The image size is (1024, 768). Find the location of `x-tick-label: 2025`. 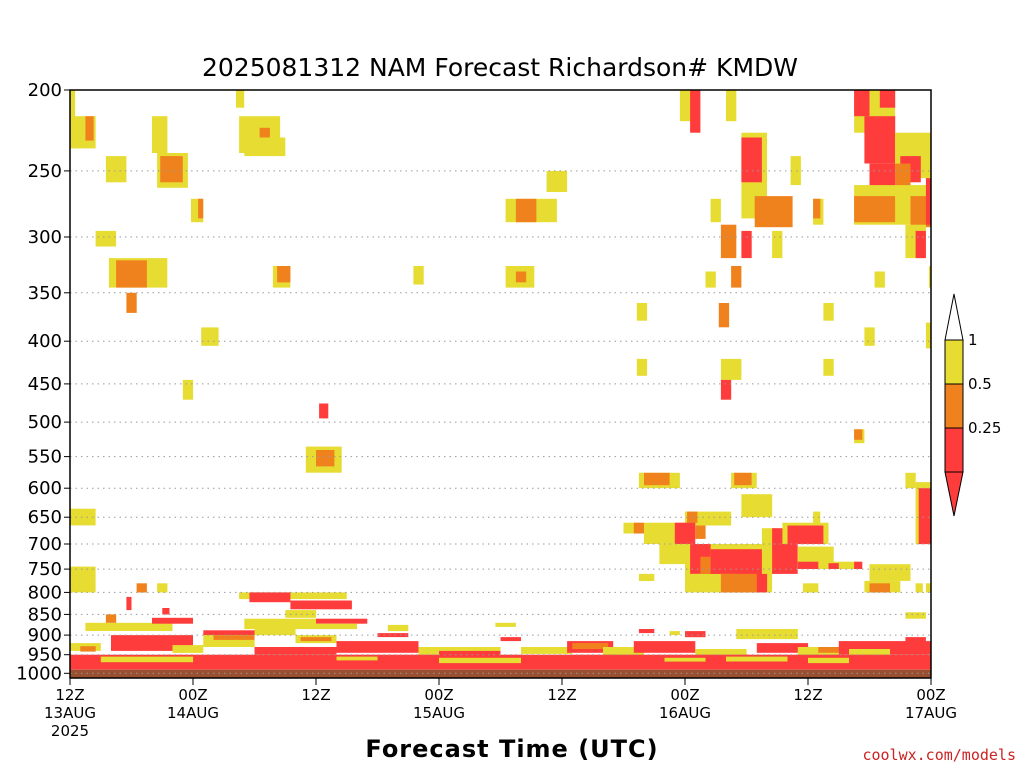

x-tick-label: 2025 is located at coordinates (70, 731).